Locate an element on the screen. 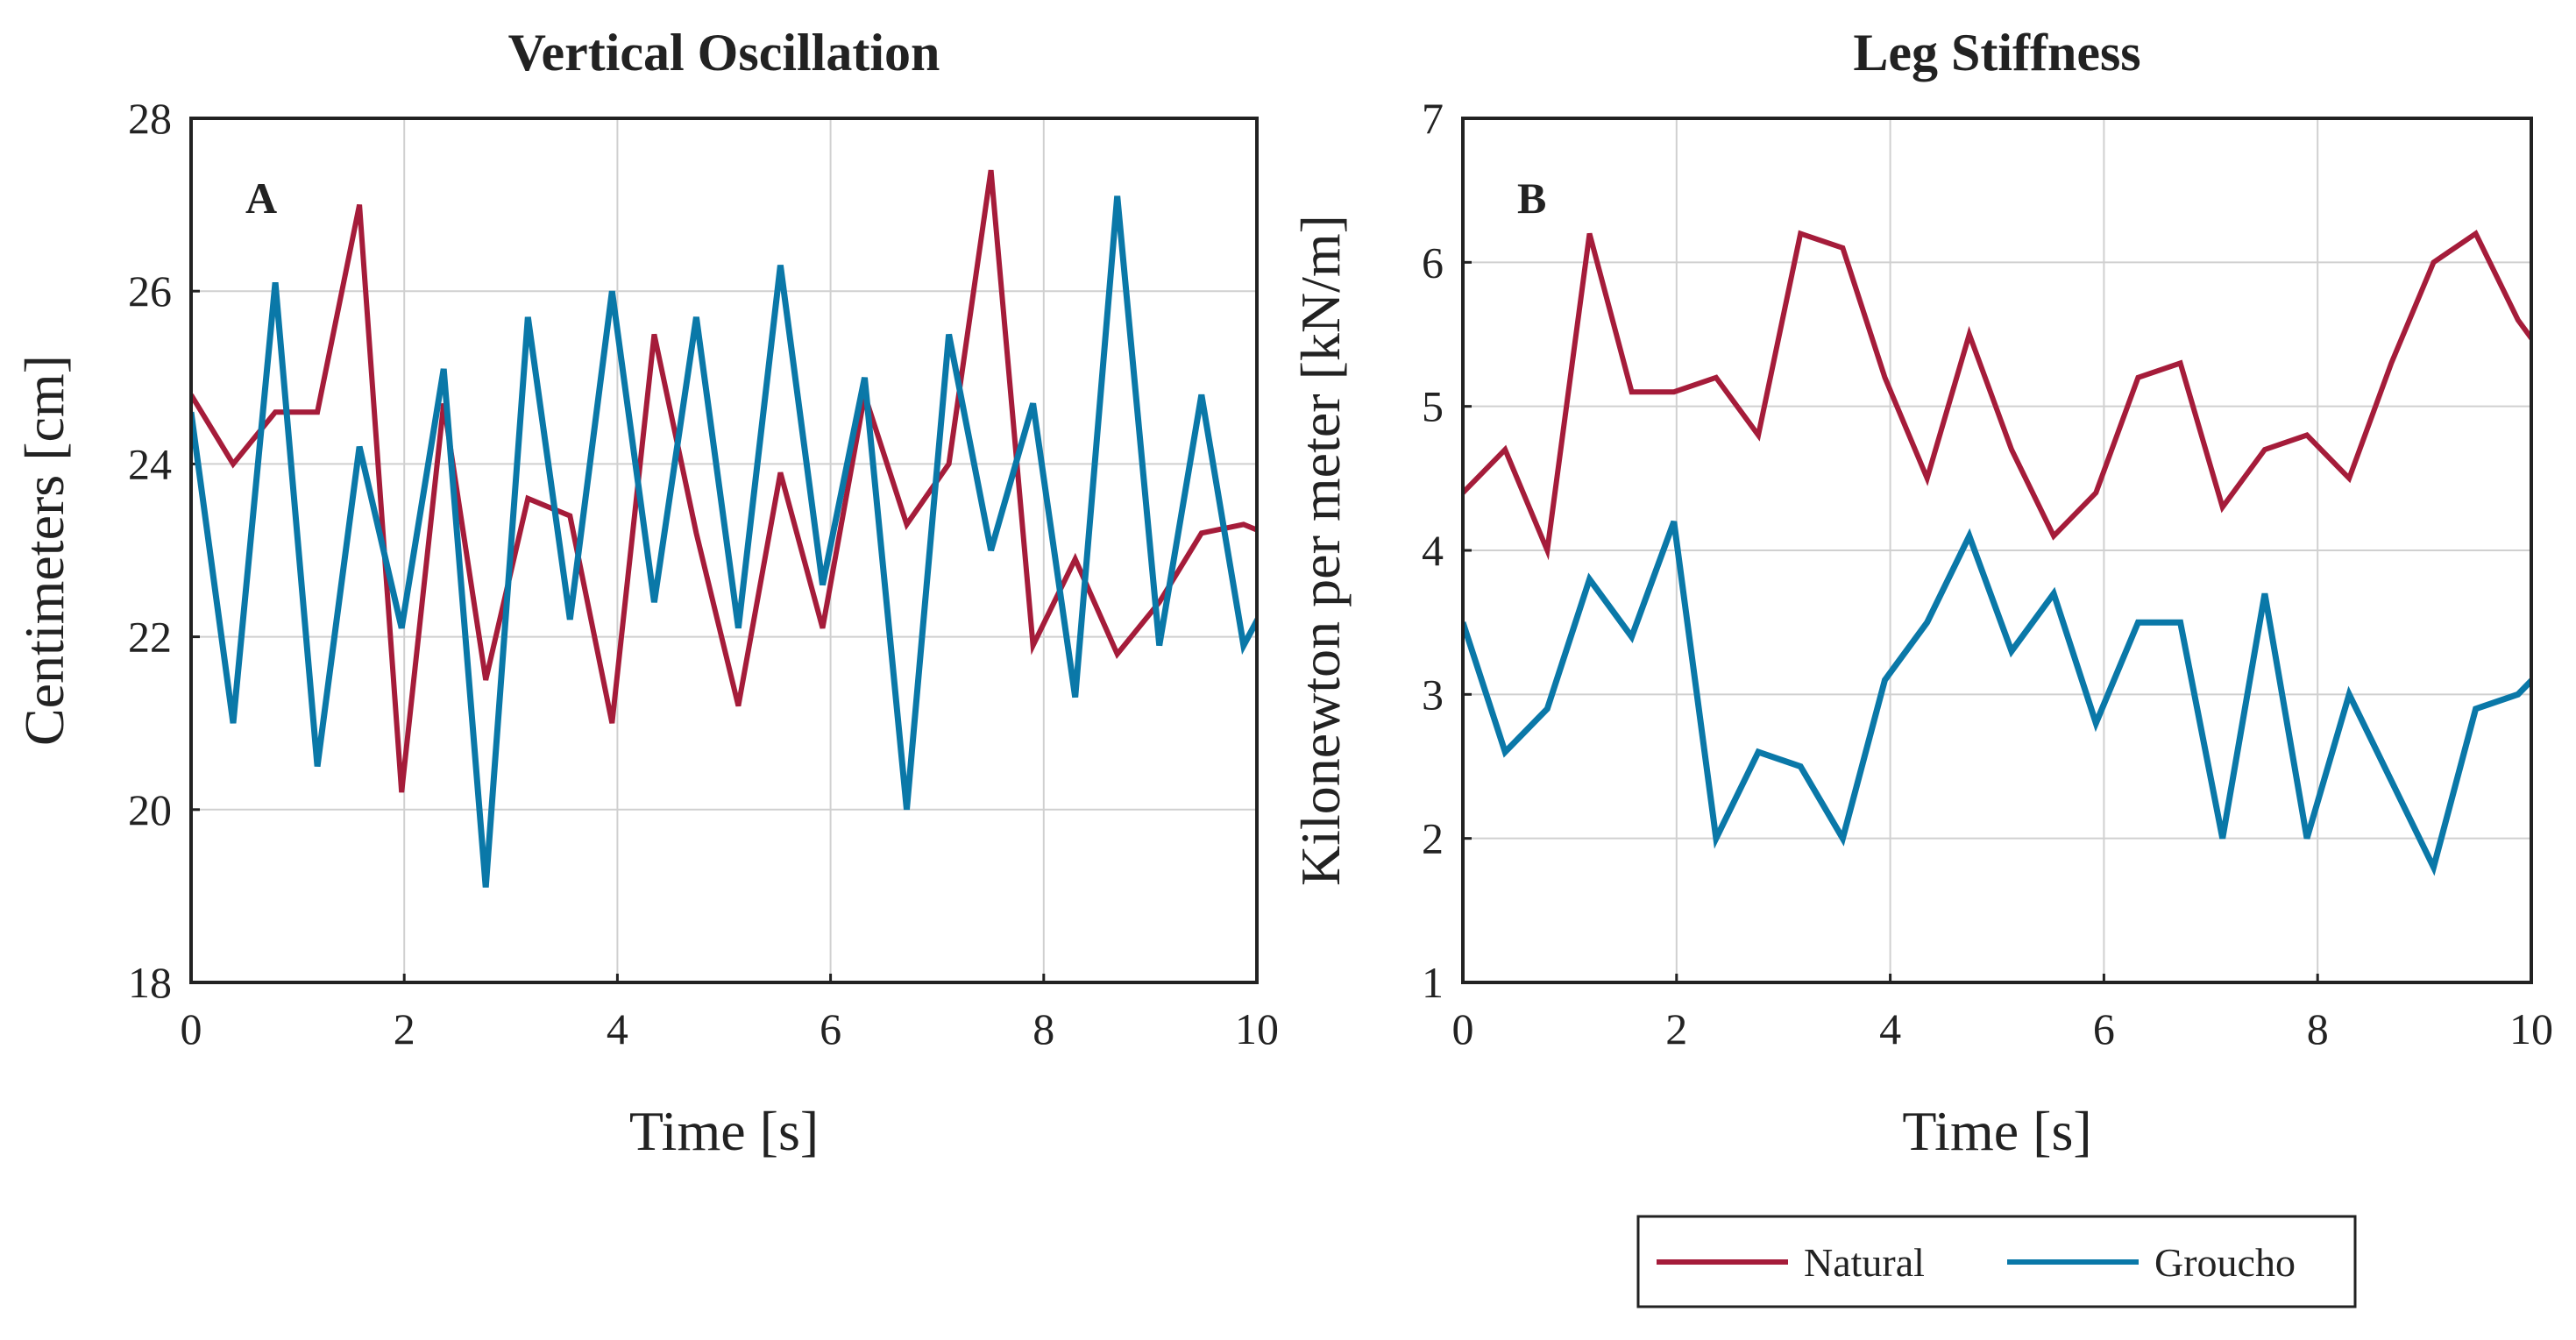  panel-label: B is located at coordinates (1531, 198).